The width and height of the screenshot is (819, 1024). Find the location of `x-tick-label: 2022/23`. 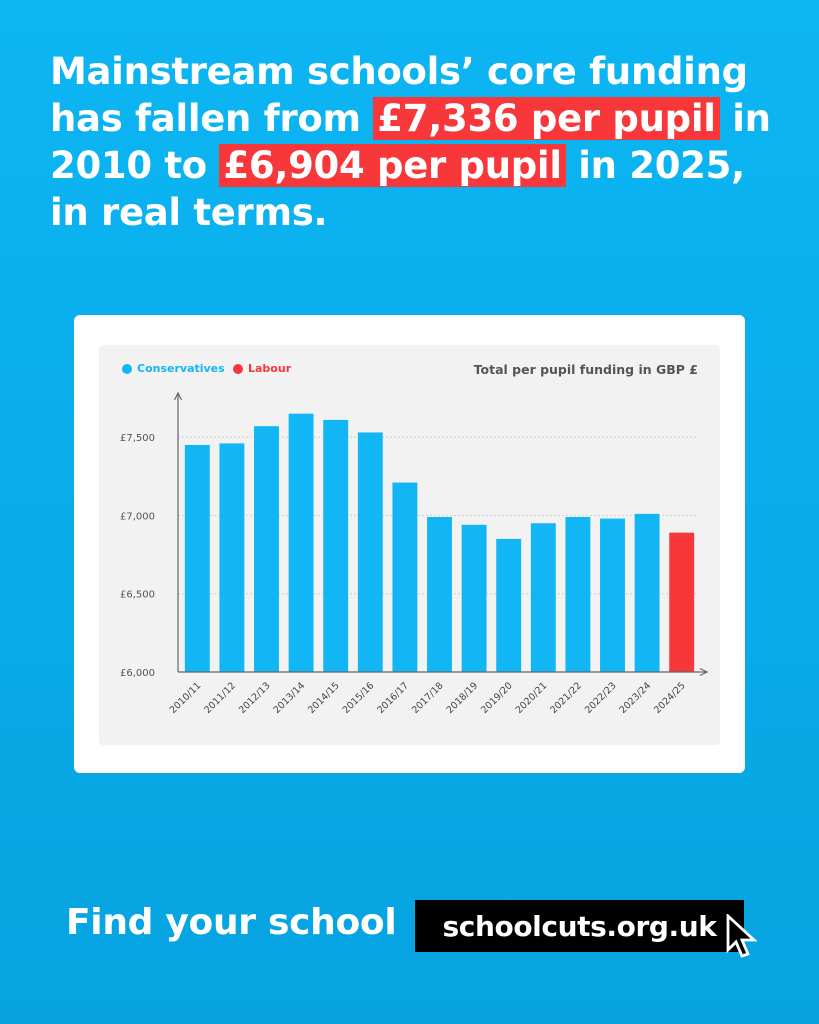

x-tick-label: 2022/23 is located at coordinates (601, 698).